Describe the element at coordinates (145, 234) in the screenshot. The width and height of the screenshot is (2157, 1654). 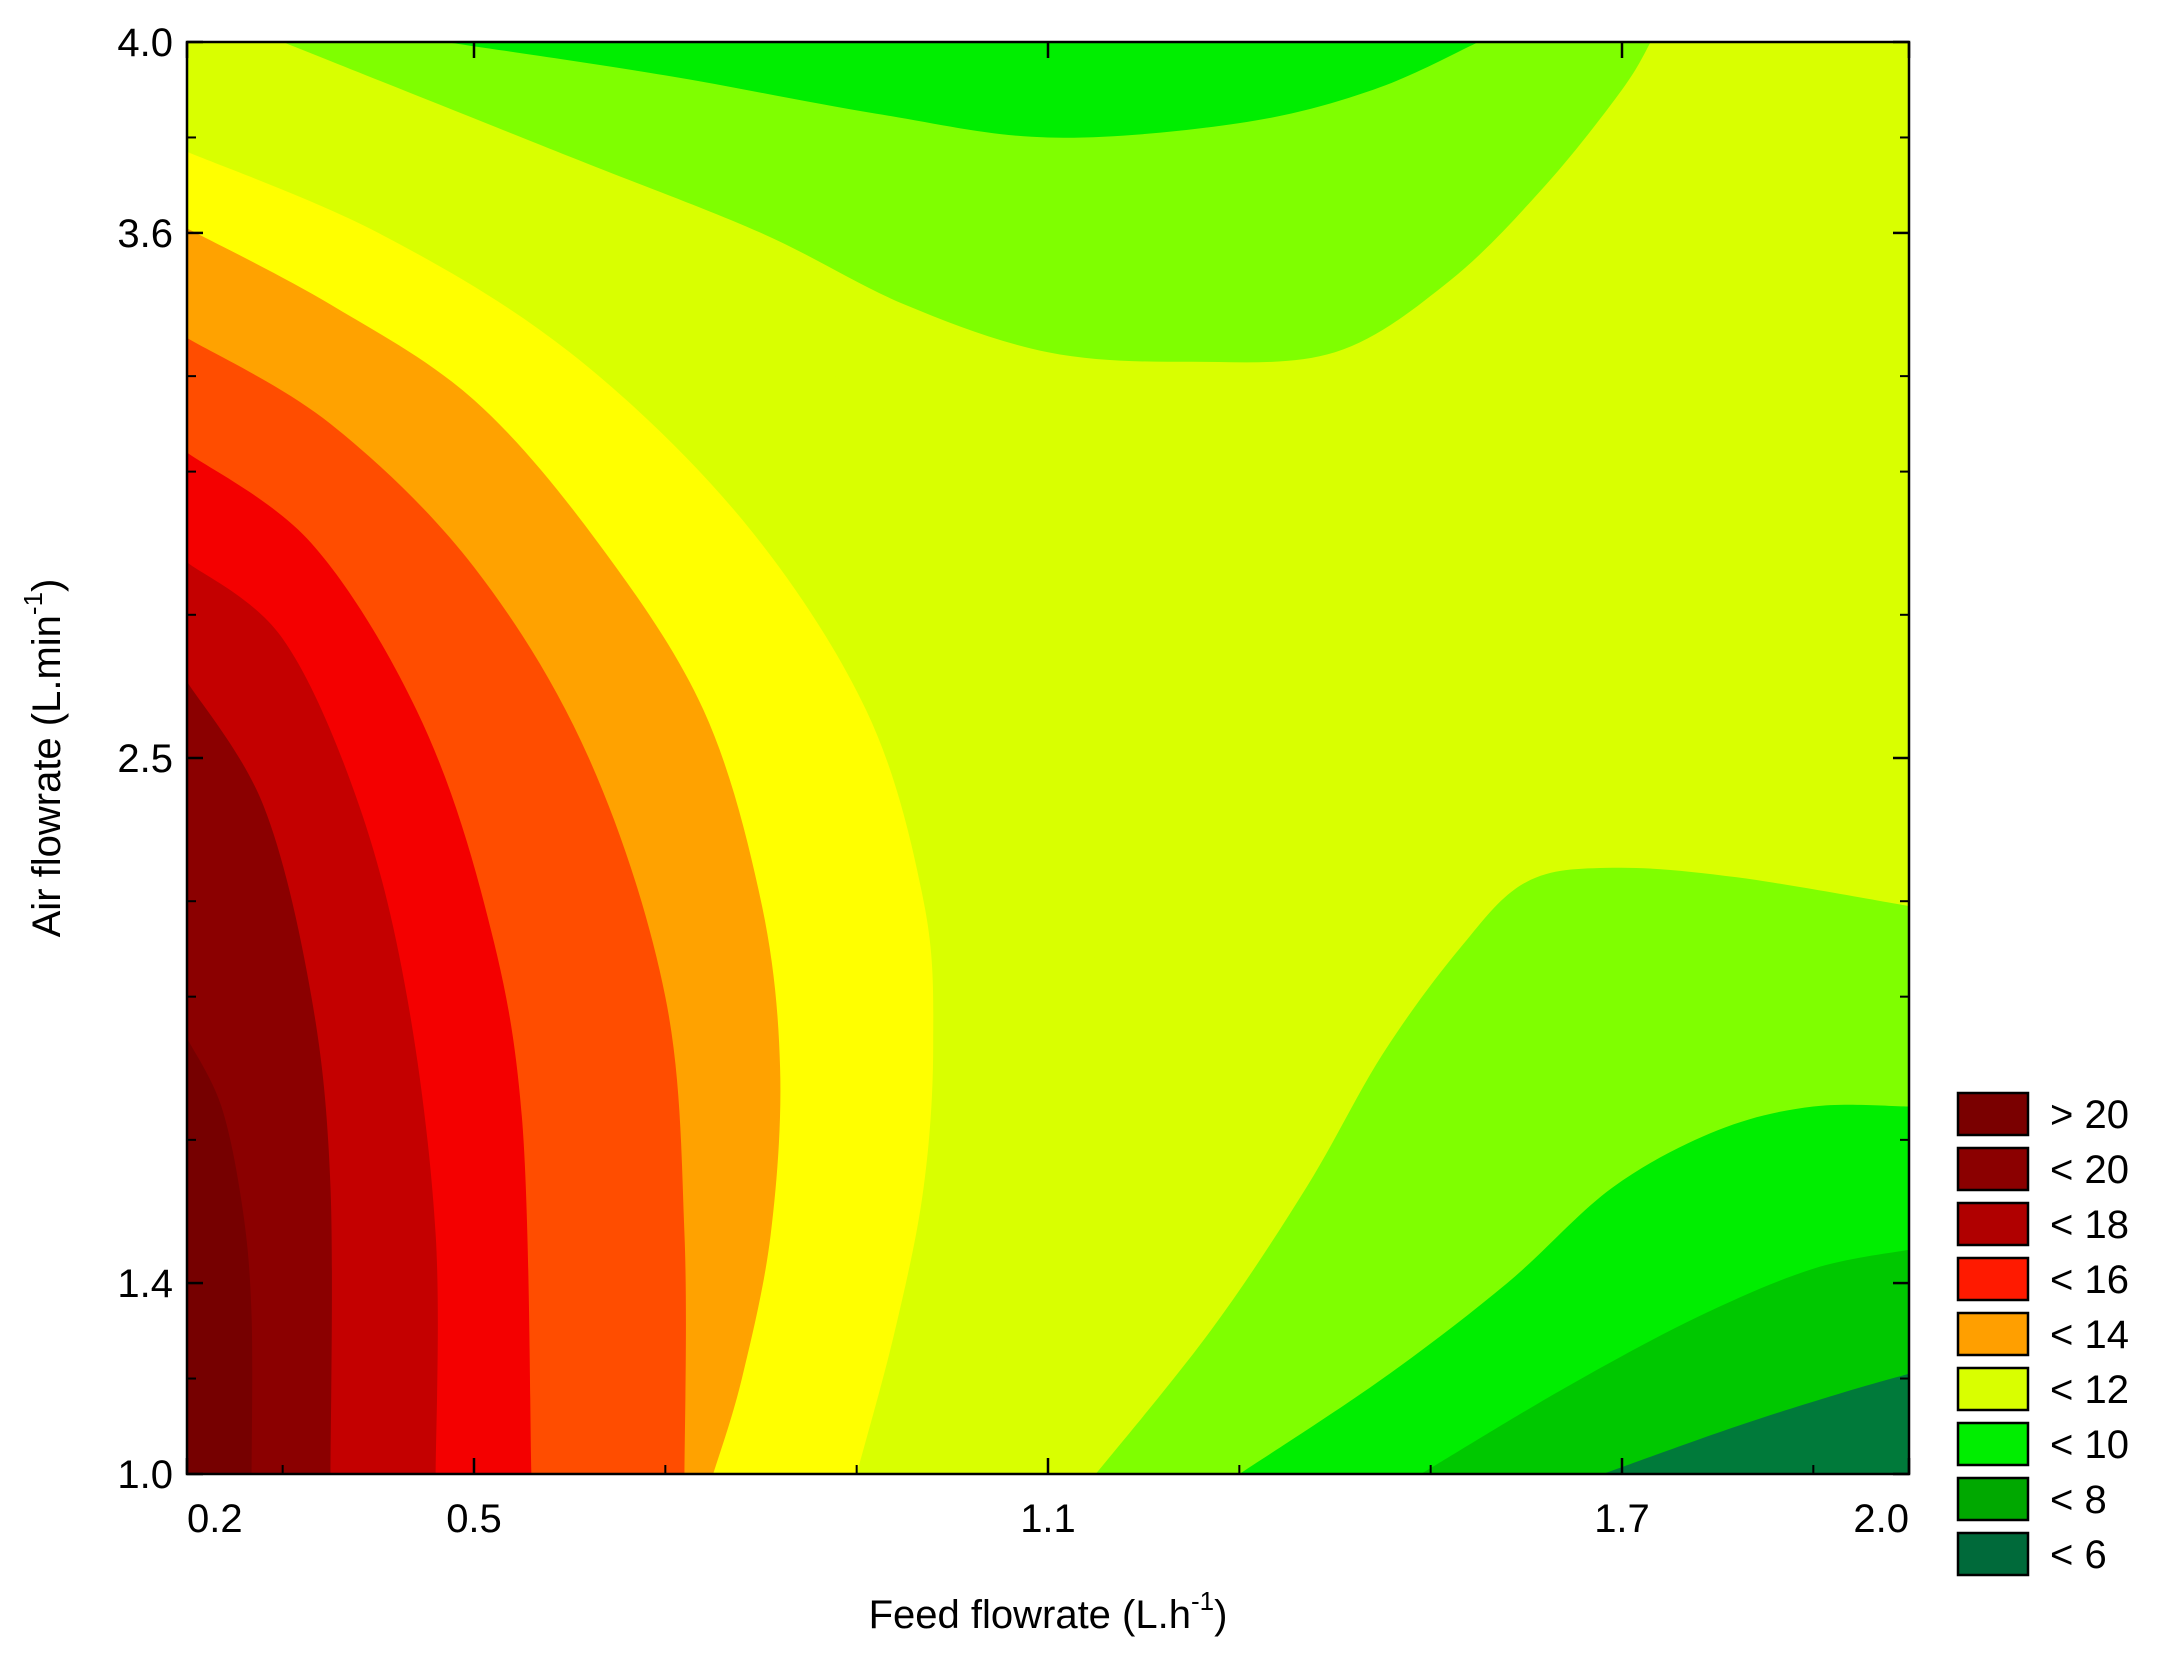
I see `y-tick-label: 3.6` at that location.